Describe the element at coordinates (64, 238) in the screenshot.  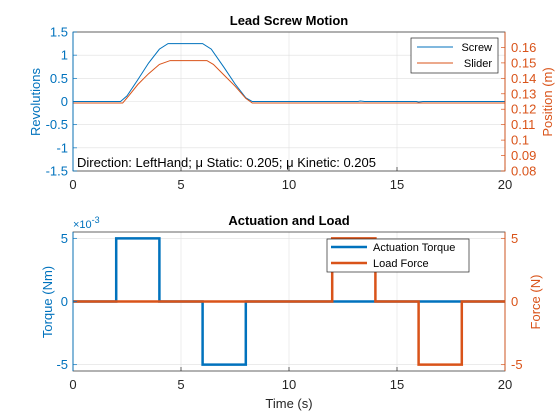
I see `bottom-left-tick-label: 5` at that location.